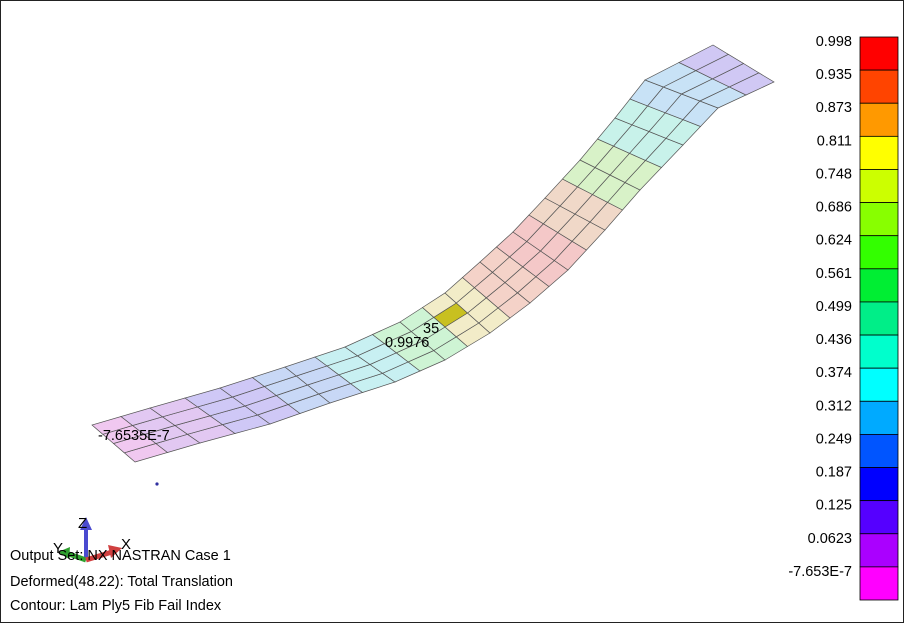  What do you see at coordinates (834, 340) in the screenshot?
I see `legend-value: 0.436` at bounding box center [834, 340].